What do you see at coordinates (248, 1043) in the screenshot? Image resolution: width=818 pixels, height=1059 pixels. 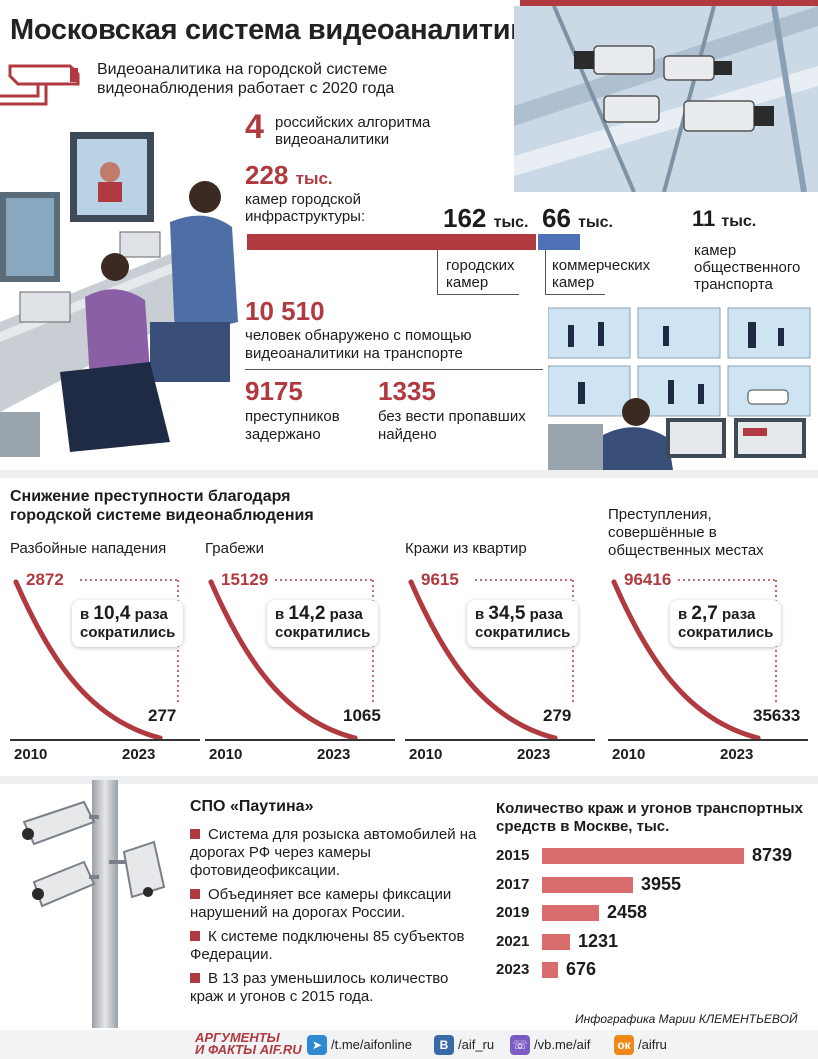 I see `aif-logo: АРГУМЕНТЫ И ФАКТЫ AIF.RU` at bounding box center [248, 1043].